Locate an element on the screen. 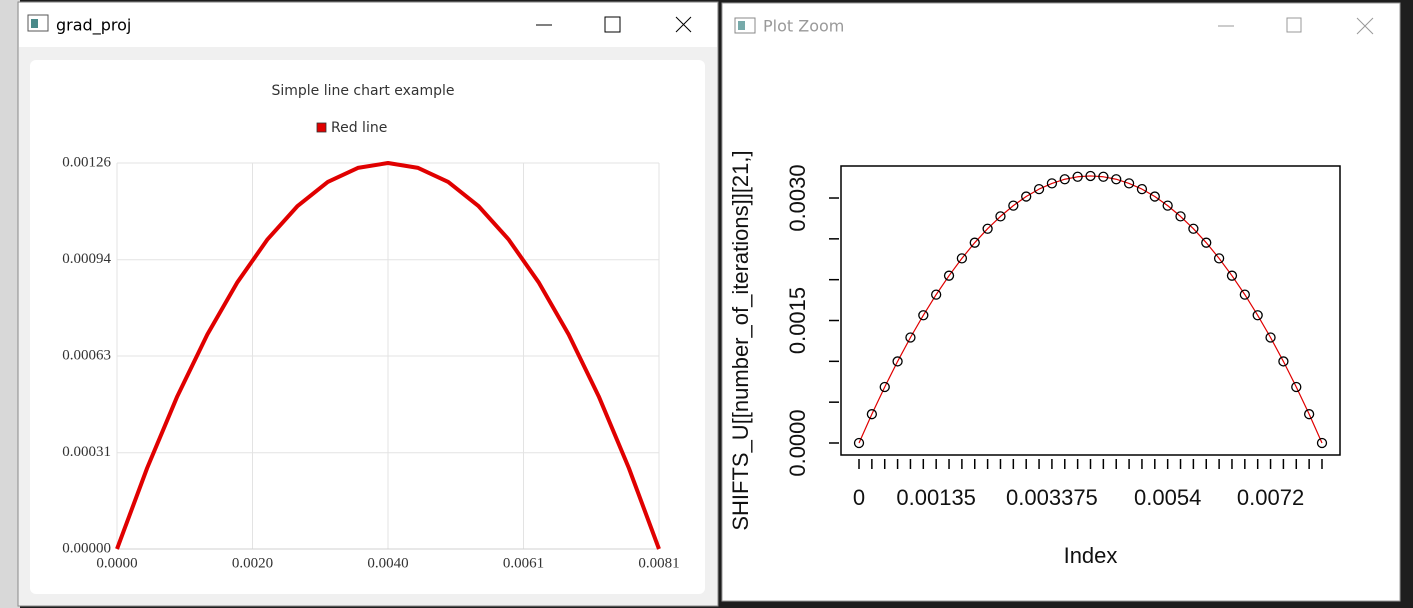  series-line is located at coordinates (1090, 309).